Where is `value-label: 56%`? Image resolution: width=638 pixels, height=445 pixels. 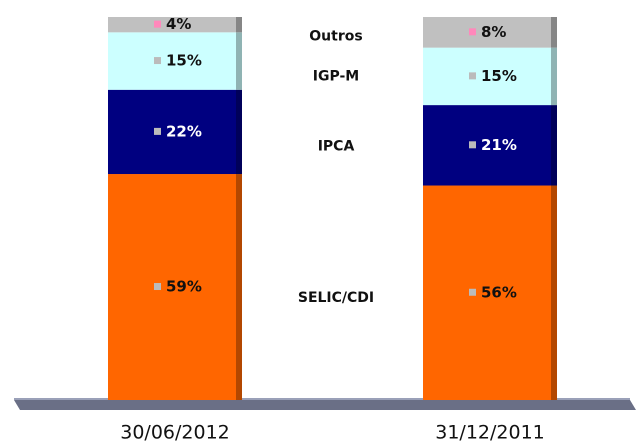 value-label: 56% is located at coordinates (499, 292).